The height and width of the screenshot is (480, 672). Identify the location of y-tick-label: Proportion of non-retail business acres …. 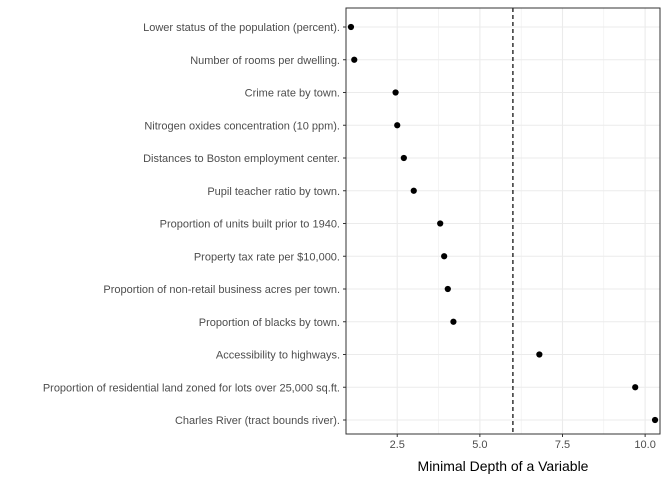
(221, 290).